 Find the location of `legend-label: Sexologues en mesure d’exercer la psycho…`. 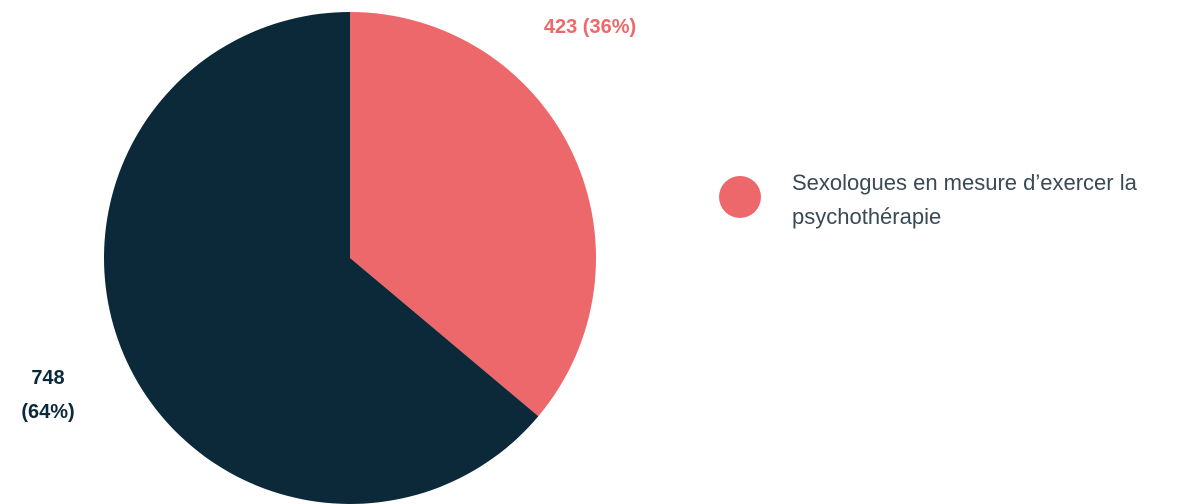

legend-label: Sexologues en mesure d’exercer la psycho… is located at coordinates (964, 199).